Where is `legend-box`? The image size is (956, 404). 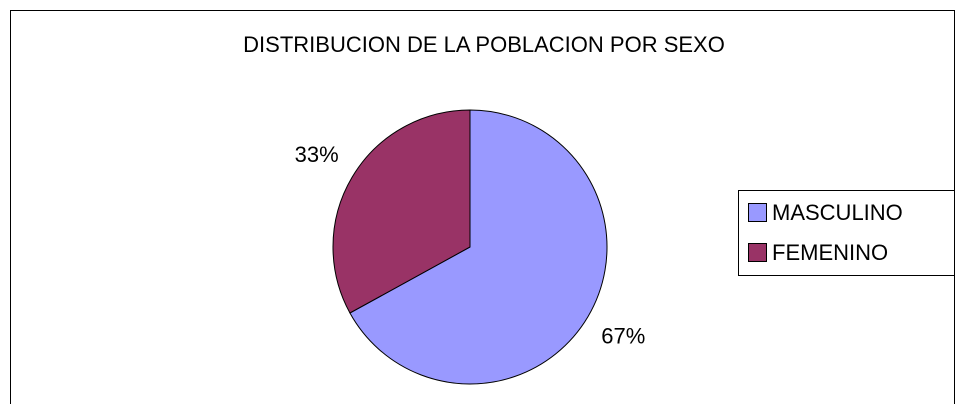 legend-box is located at coordinates (846, 233).